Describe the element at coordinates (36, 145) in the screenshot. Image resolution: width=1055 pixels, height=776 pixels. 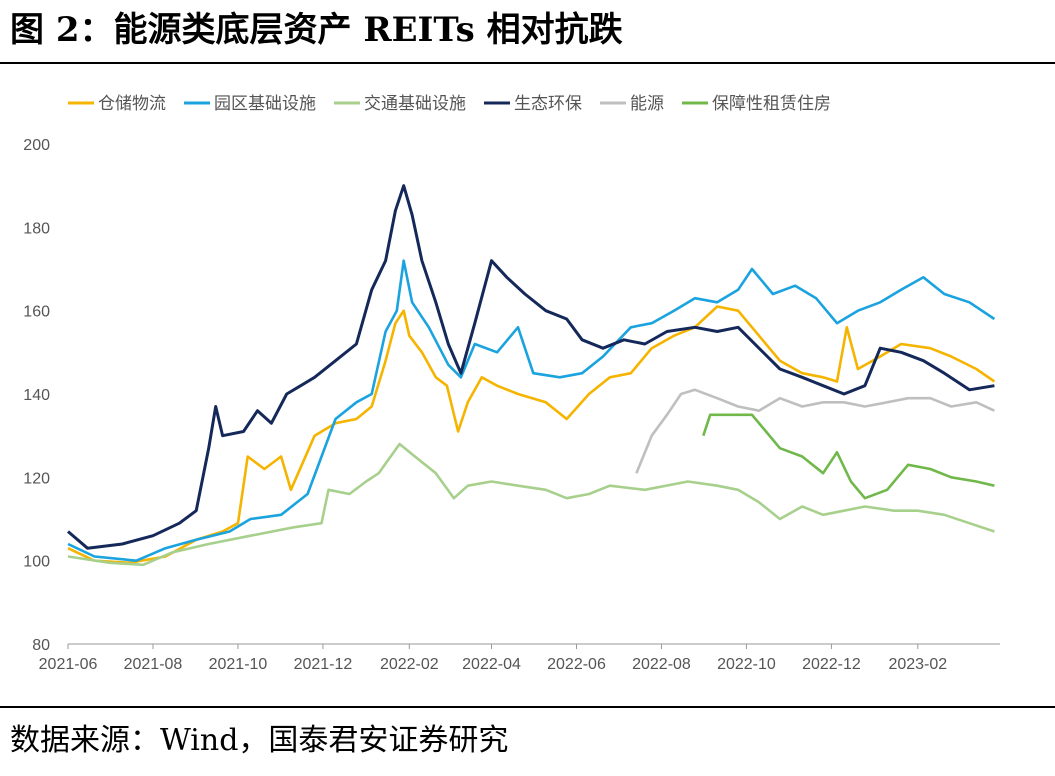
I see `y-tick-label: 200` at that location.